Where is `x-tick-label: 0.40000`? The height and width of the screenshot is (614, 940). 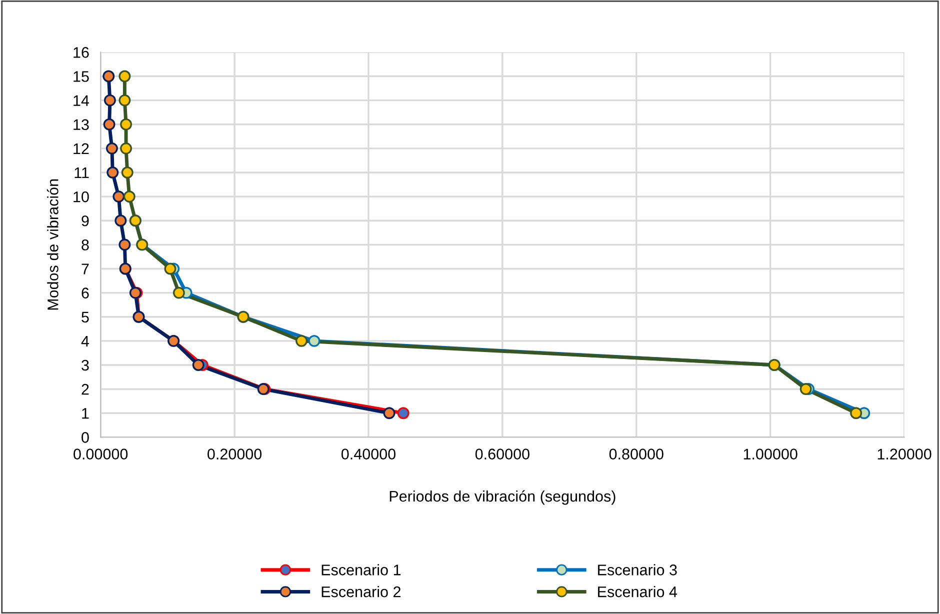
x-tick-label: 0.40000 is located at coordinates (368, 454).